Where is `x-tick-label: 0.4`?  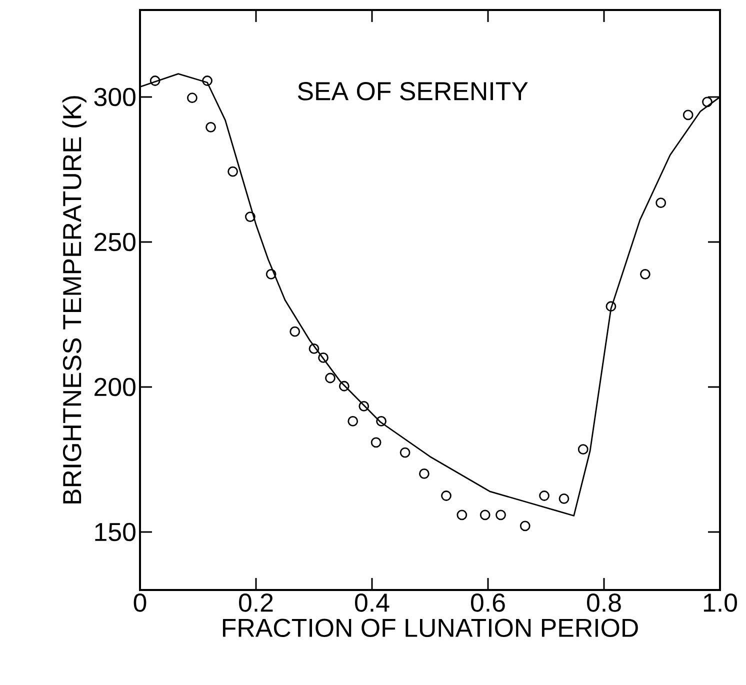 x-tick-label: 0.4 is located at coordinates (372, 603).